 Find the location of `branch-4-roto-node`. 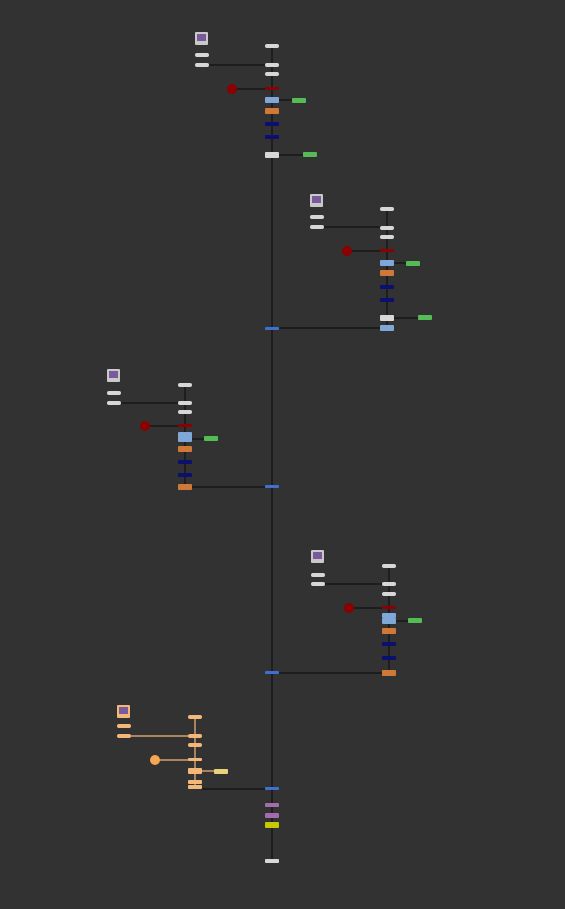

branch-4-roto-node is located at coordinates (389, 615).